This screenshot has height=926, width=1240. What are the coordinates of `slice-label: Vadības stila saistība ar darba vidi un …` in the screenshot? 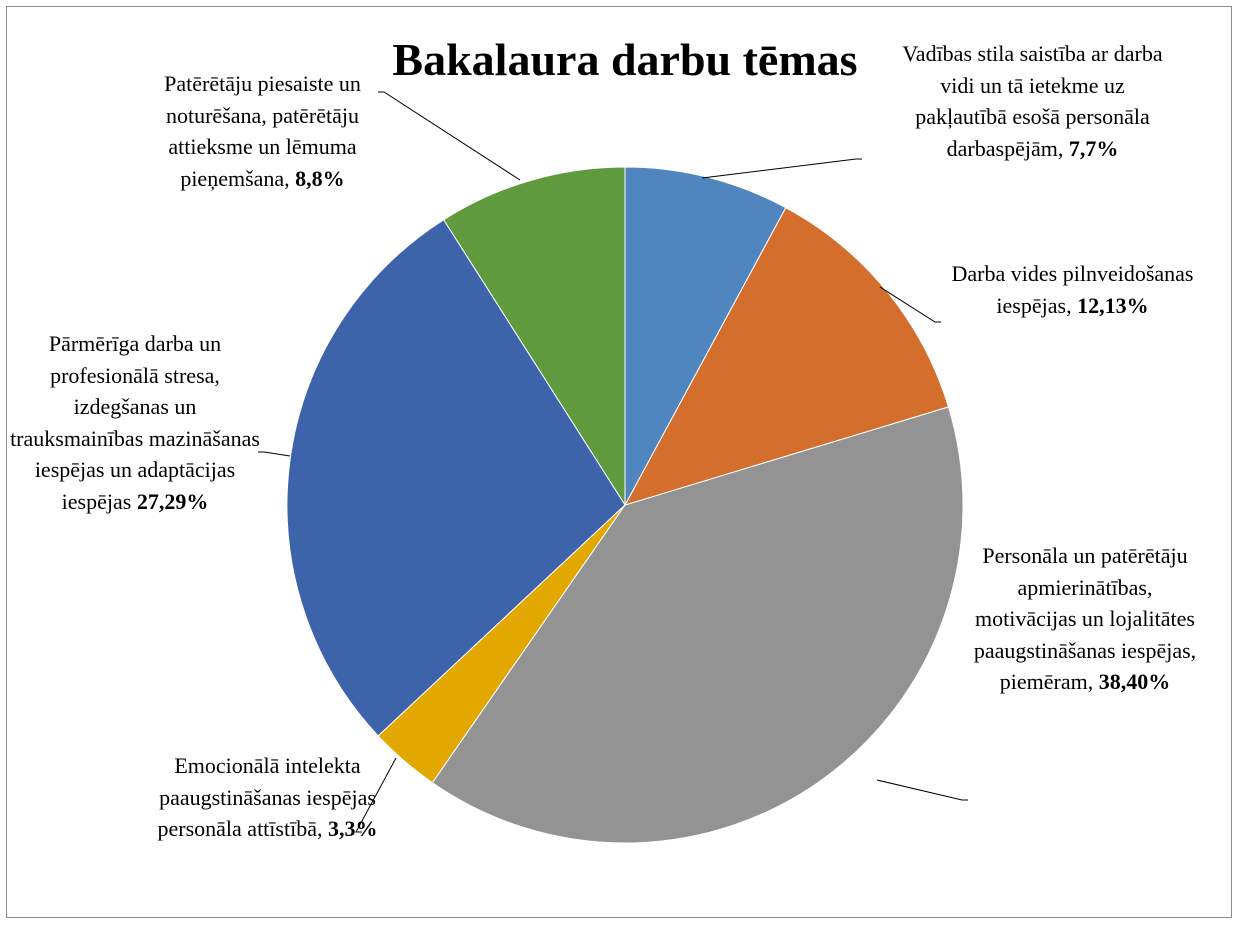 It's located at (1032, 101).